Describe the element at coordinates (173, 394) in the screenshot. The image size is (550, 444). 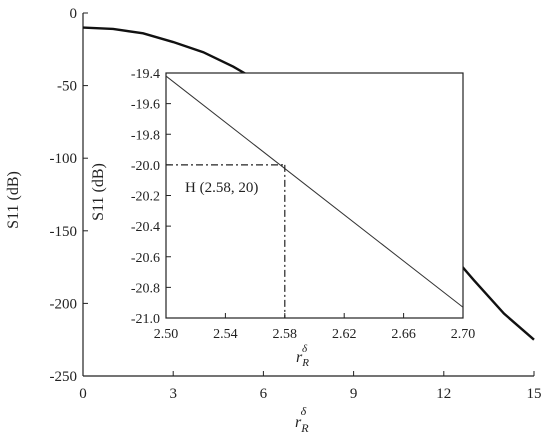
I see `main-x-tick-label: 3` at that location.